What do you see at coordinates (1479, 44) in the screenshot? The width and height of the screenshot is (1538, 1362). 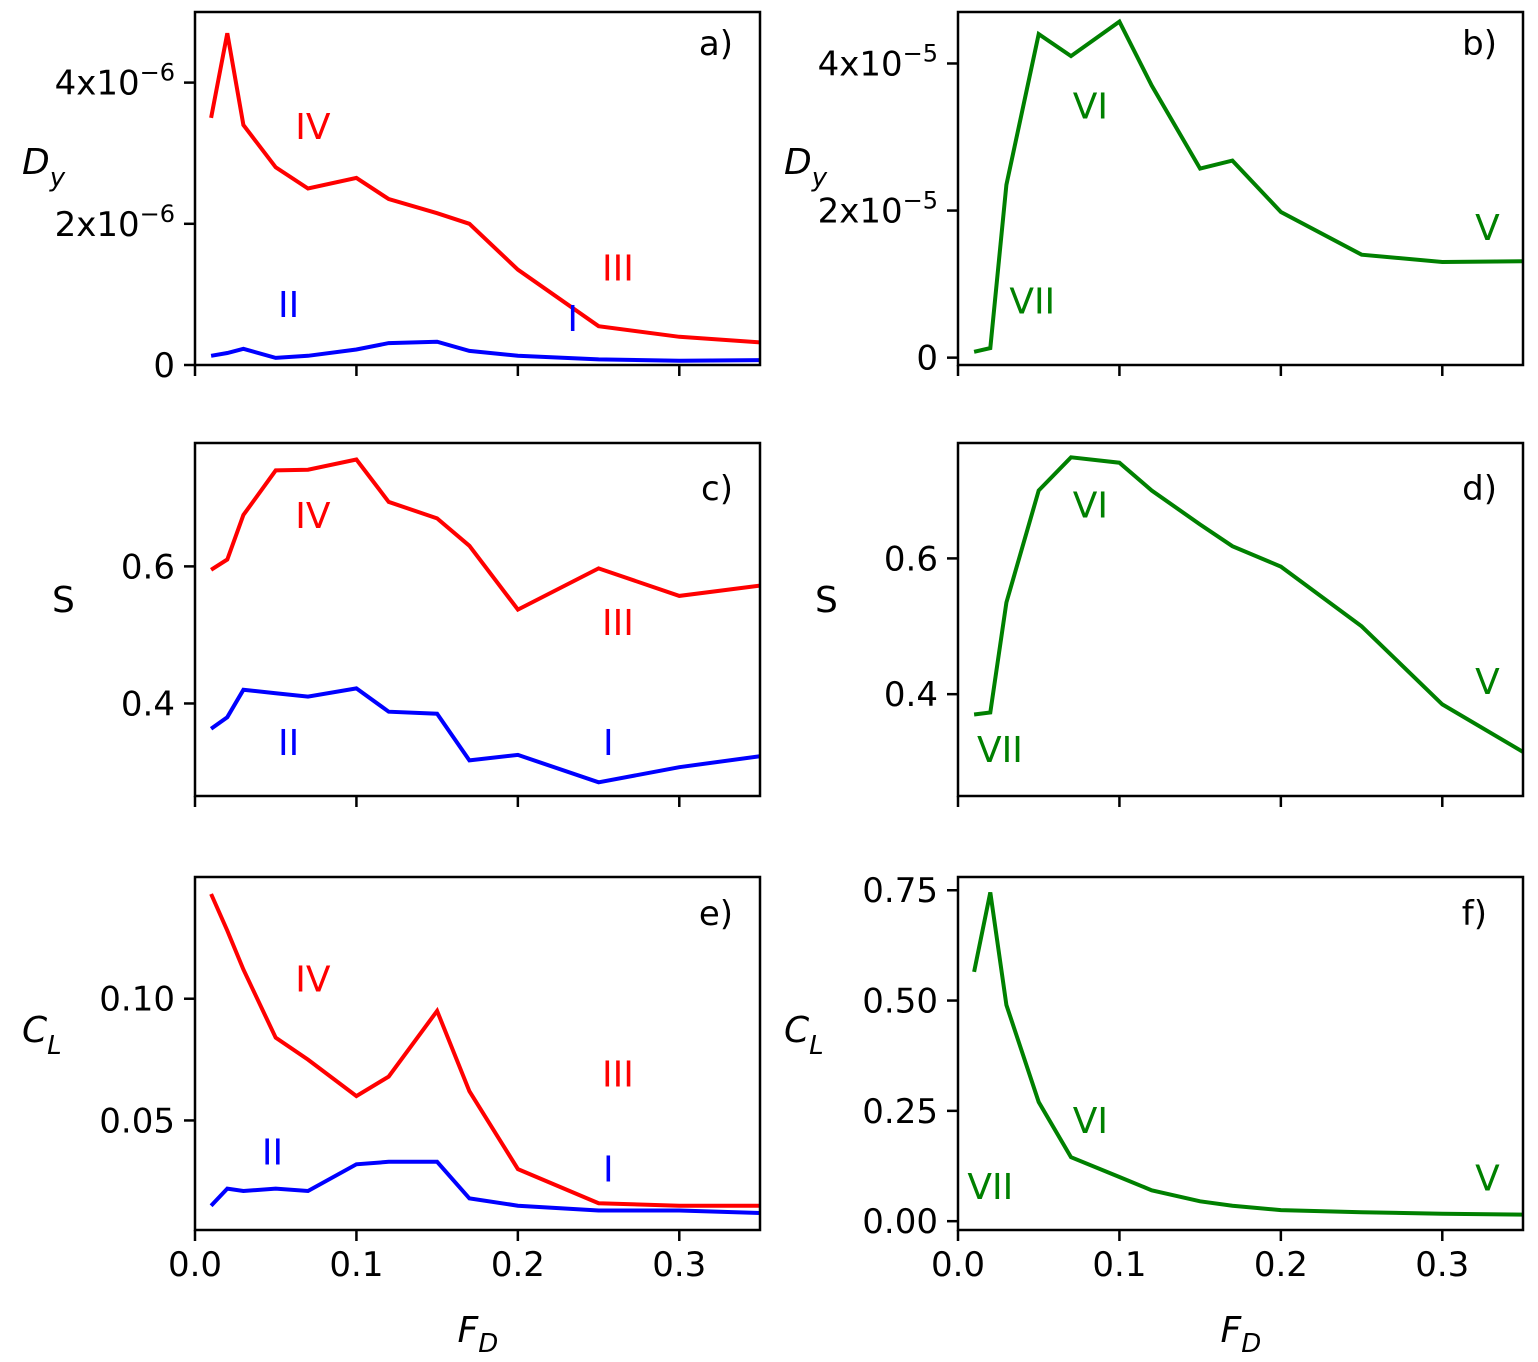 I see `panel-label: b)` at bounding box center [1479, 44].